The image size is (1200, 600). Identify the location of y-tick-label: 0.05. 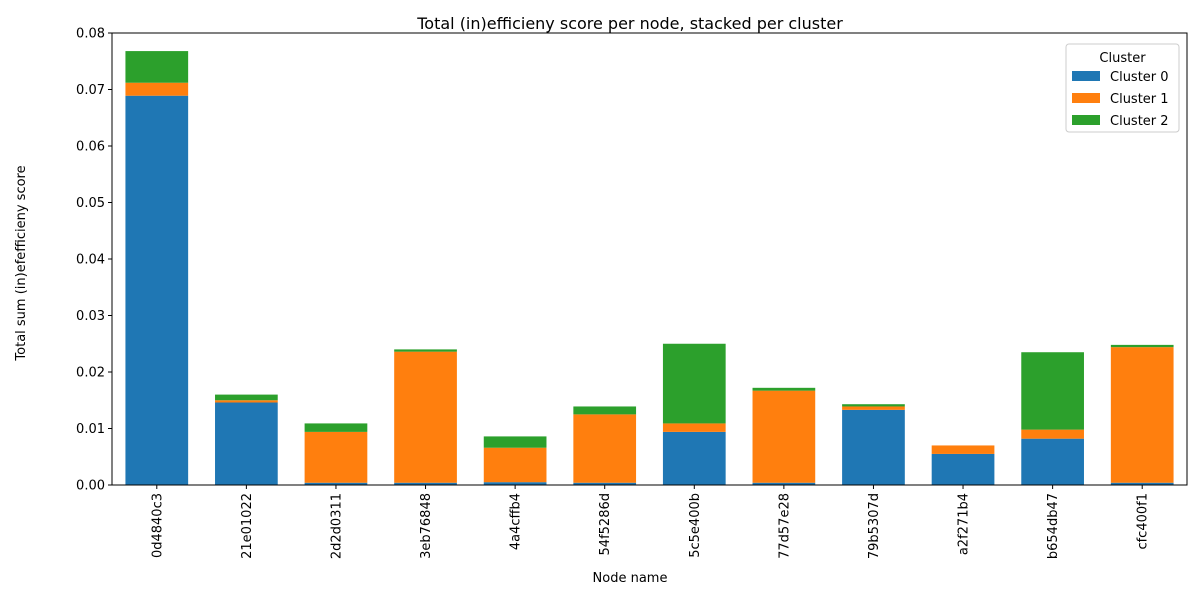
(90, 203).